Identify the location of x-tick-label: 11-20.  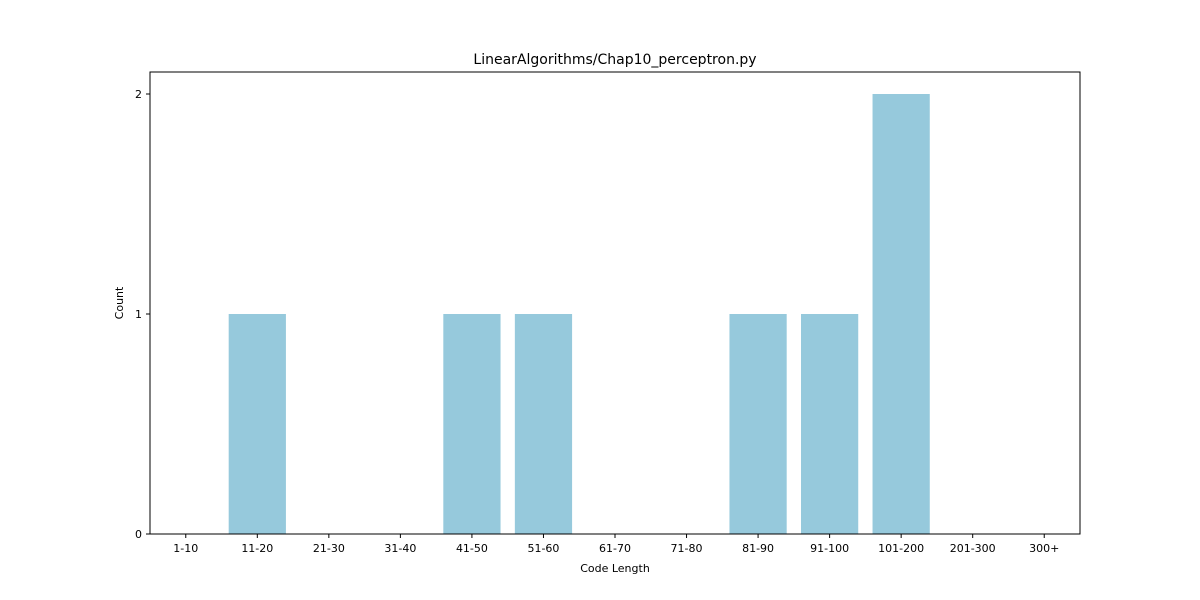
(257, 548).